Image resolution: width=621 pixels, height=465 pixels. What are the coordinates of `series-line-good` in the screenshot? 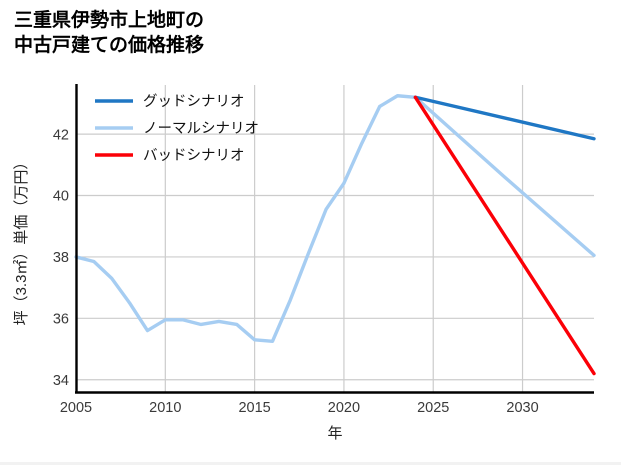 It's located at (504, 118).